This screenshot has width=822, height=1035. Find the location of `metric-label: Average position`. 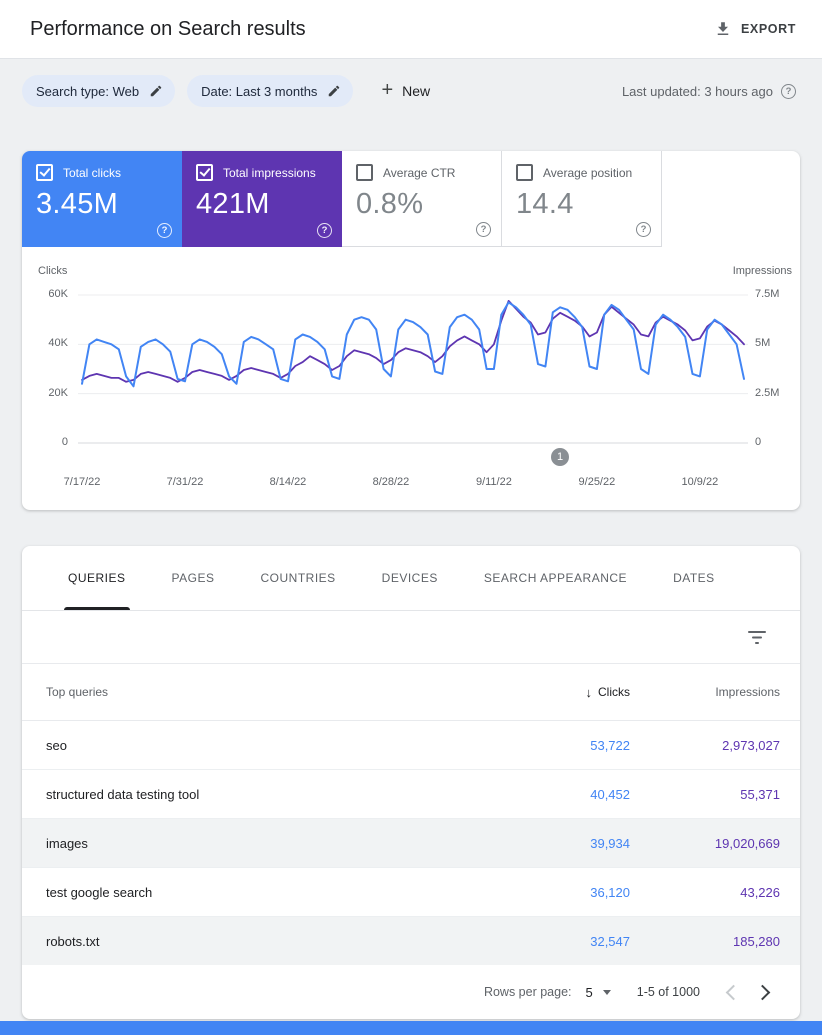

metric-label: Average position is located at coordinates (588, 172).